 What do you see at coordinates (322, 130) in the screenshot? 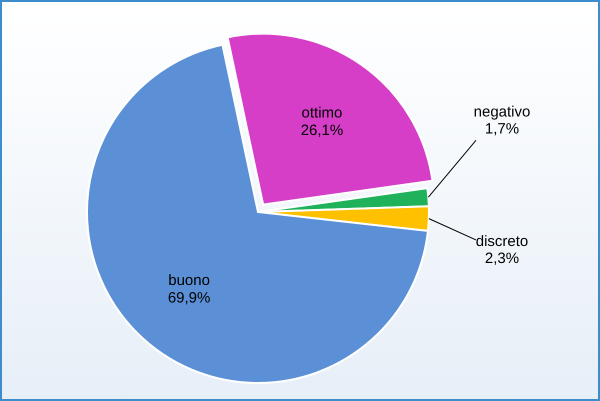
I see `data-label: 26,1%` at bounding box center [322, 130].